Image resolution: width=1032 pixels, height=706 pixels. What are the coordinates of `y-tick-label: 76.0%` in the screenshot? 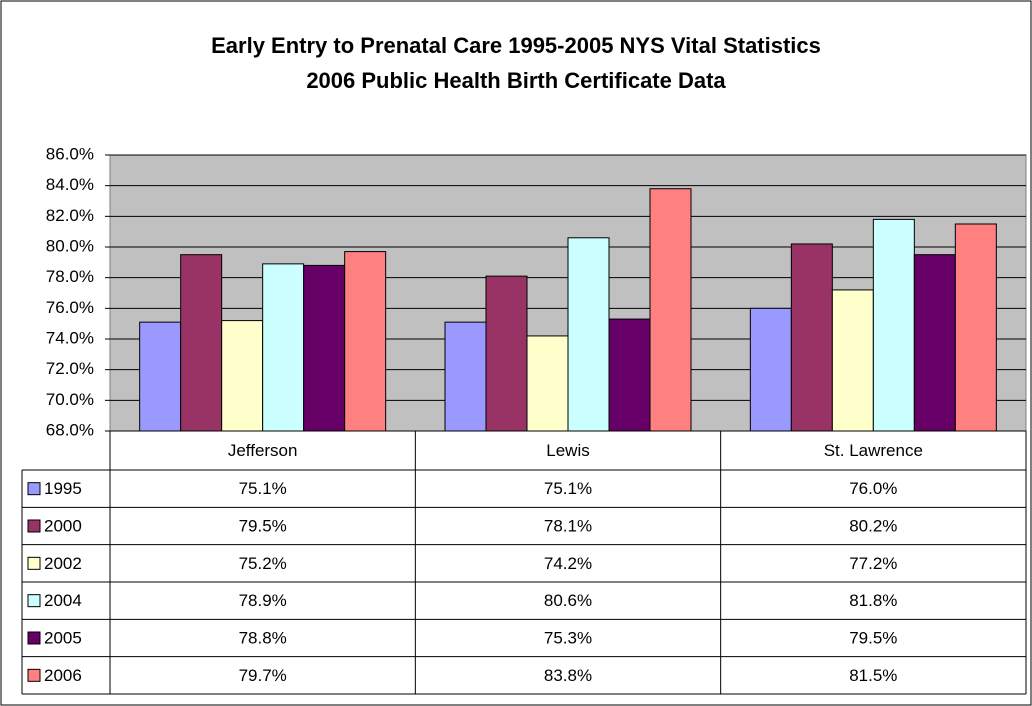 It's located at (70, 307).